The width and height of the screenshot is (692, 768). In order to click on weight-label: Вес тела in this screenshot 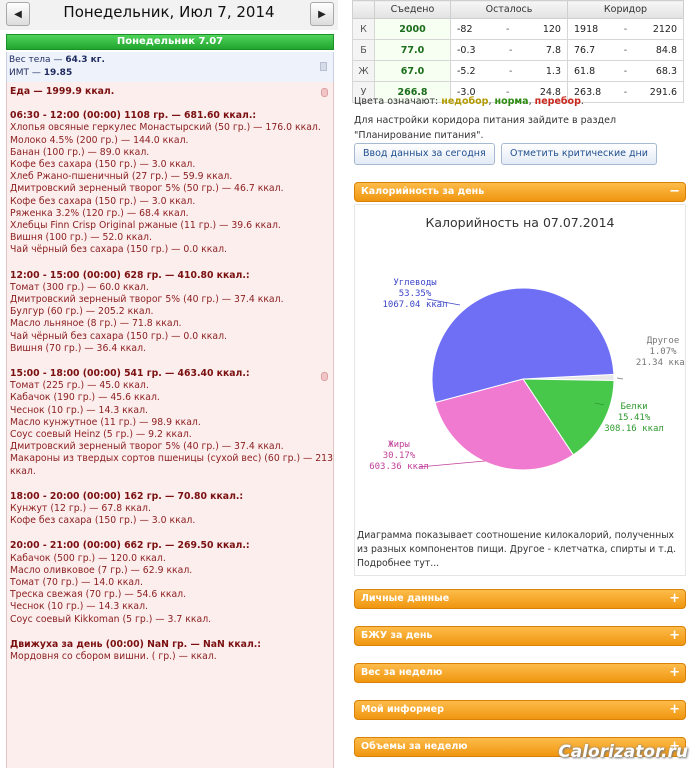, I will do `click(30, 60)`.